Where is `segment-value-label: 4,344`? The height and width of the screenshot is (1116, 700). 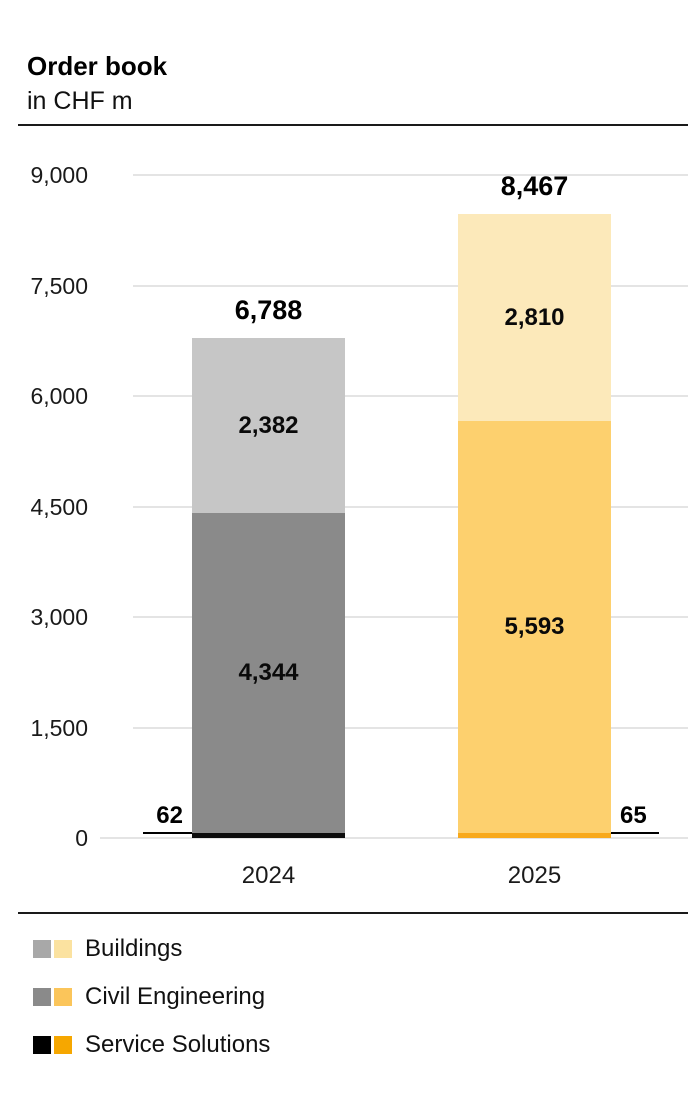 segment-value-label: 4,344 is located at coordinates (268, 673).